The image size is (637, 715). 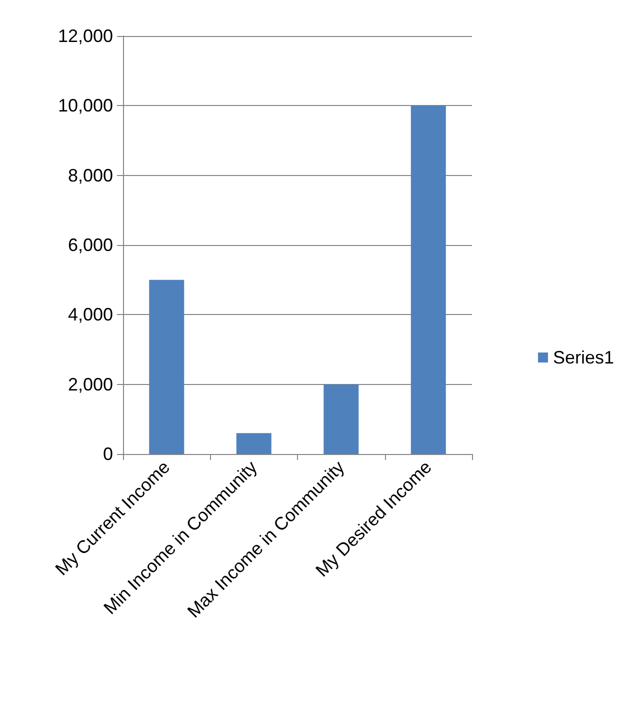 I want to click on legend-label: Series1, so click(x=583, y=358).